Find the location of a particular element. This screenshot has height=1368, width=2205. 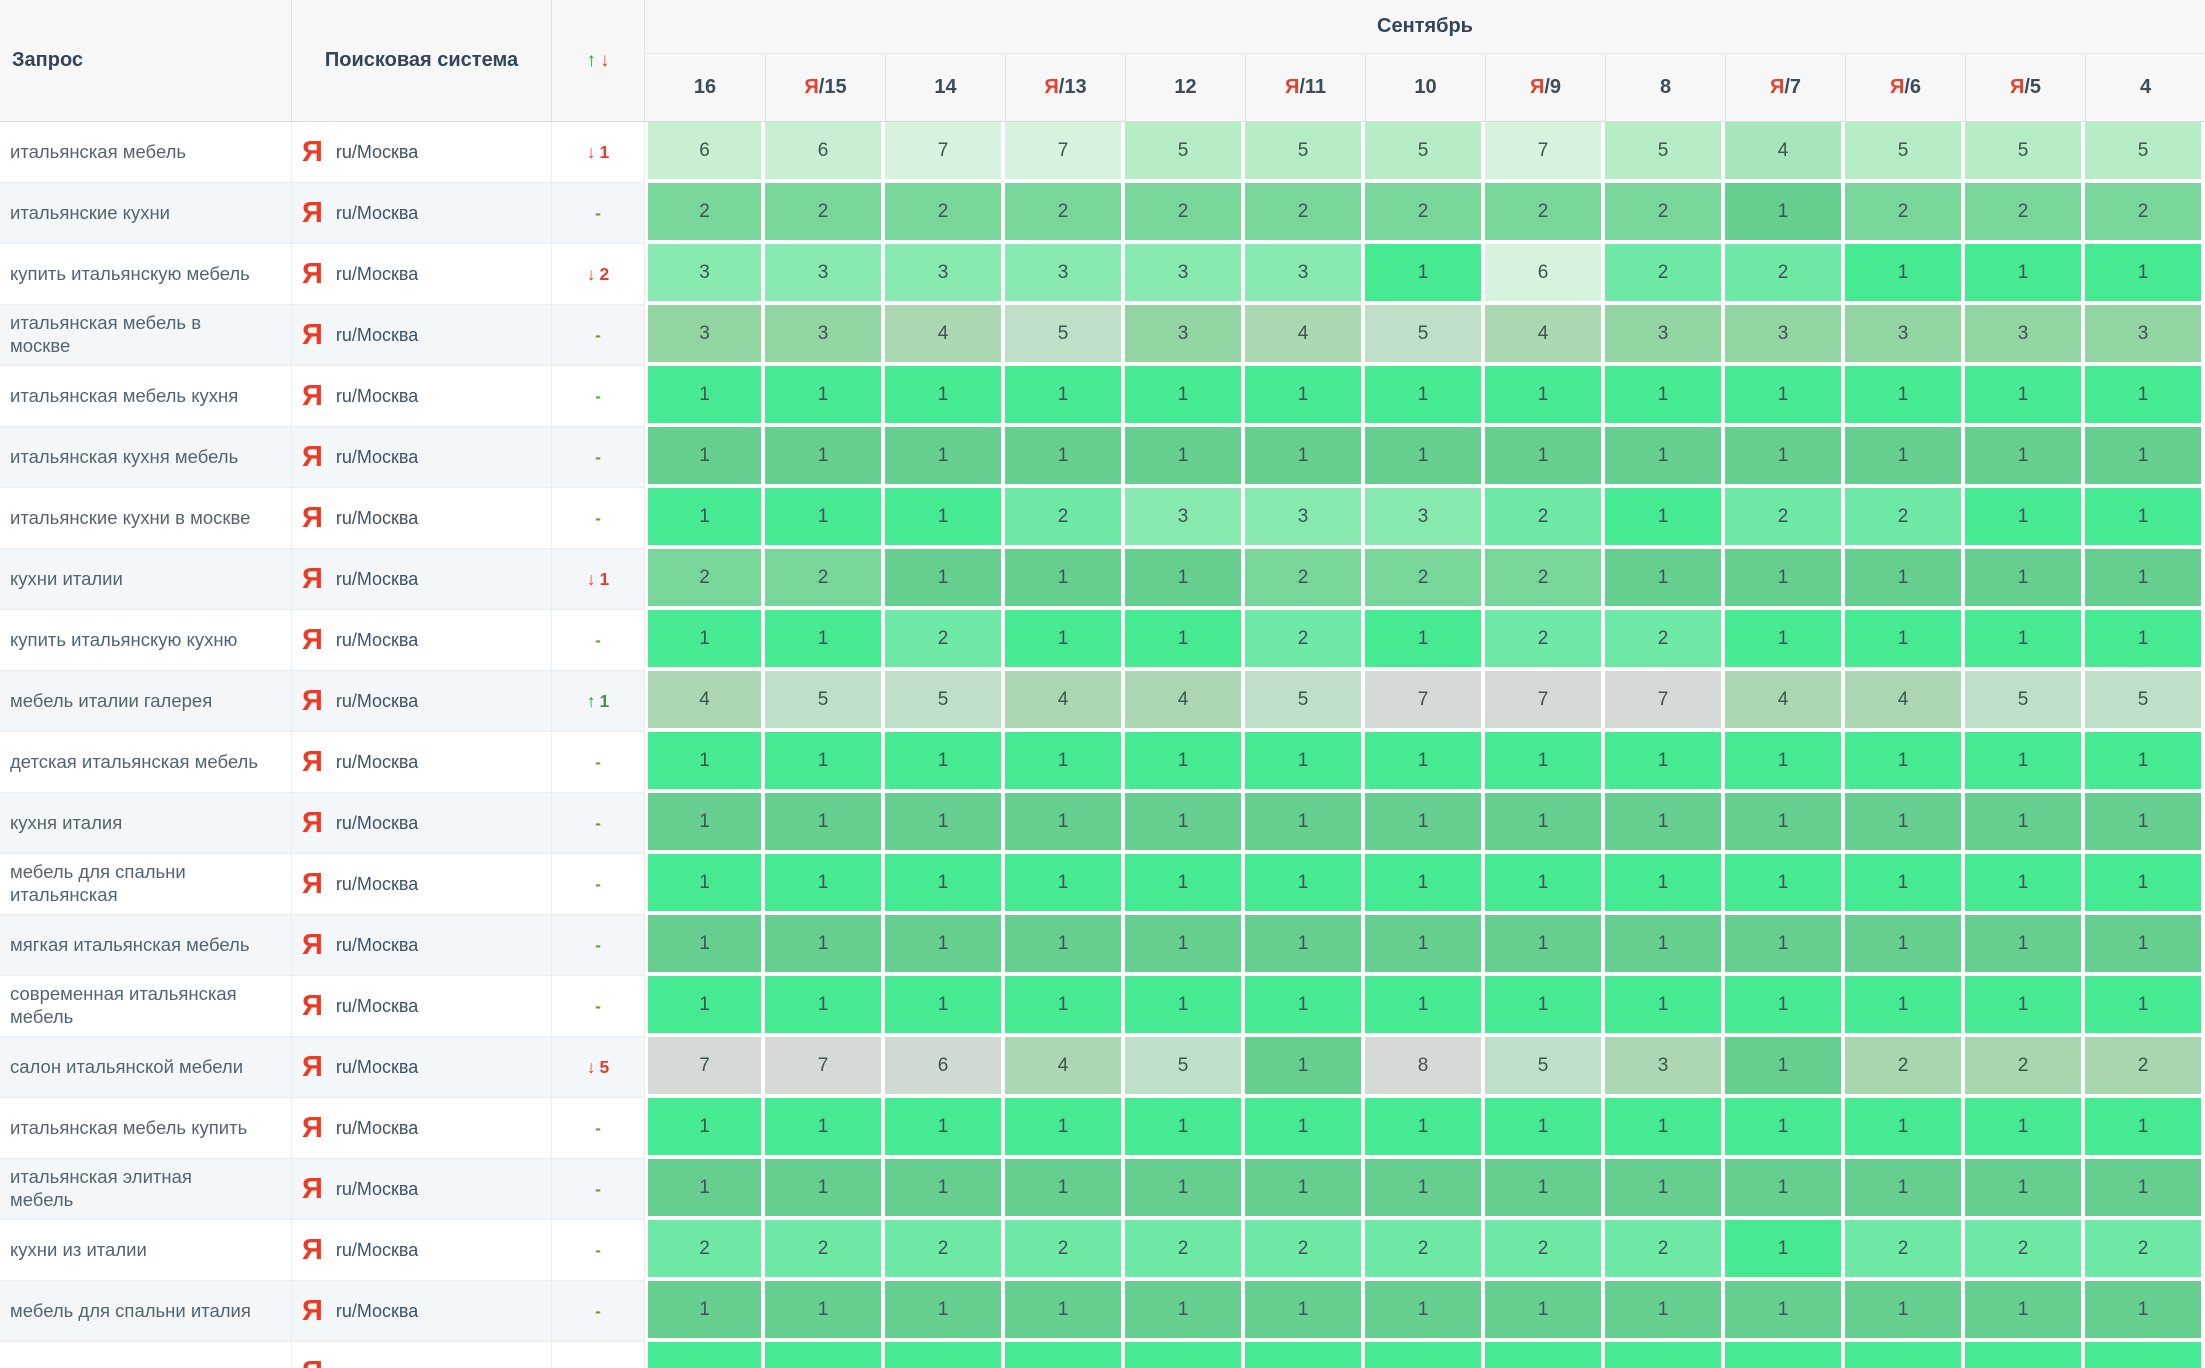

query-cell: детская итальянская мебель is located at coordinates (146, 762).